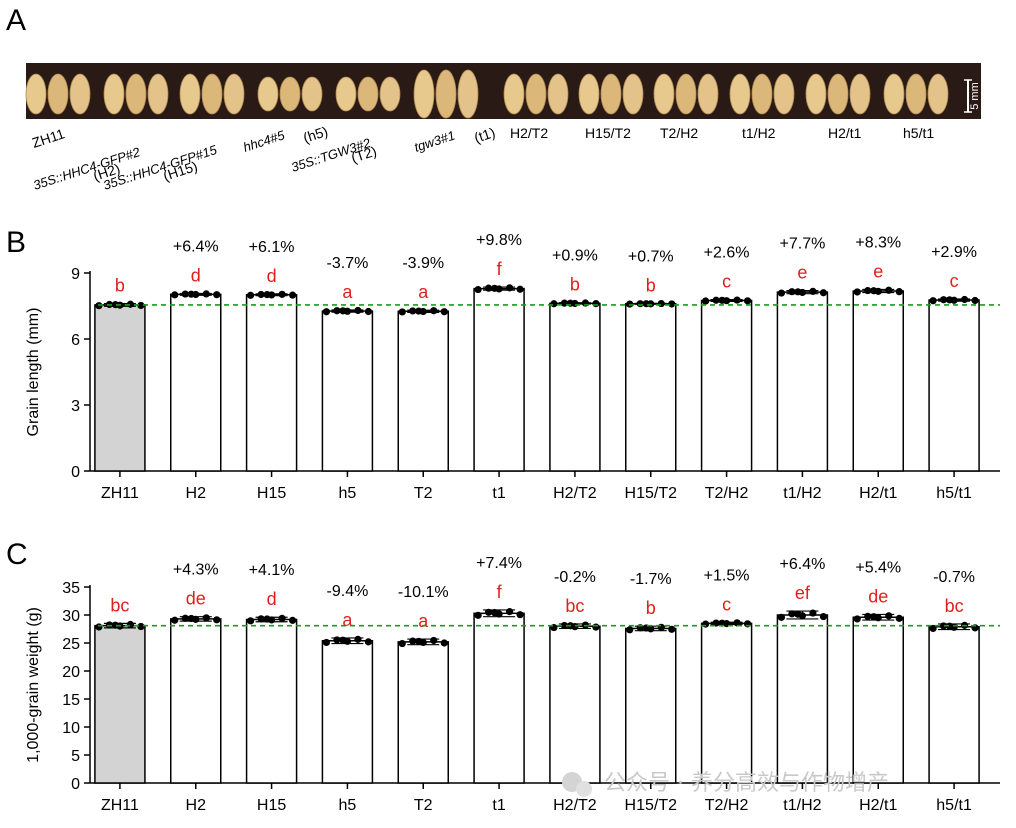 The image size is (1016, 828). I want to click on percent-change: +4.1%, so click(272, 570).